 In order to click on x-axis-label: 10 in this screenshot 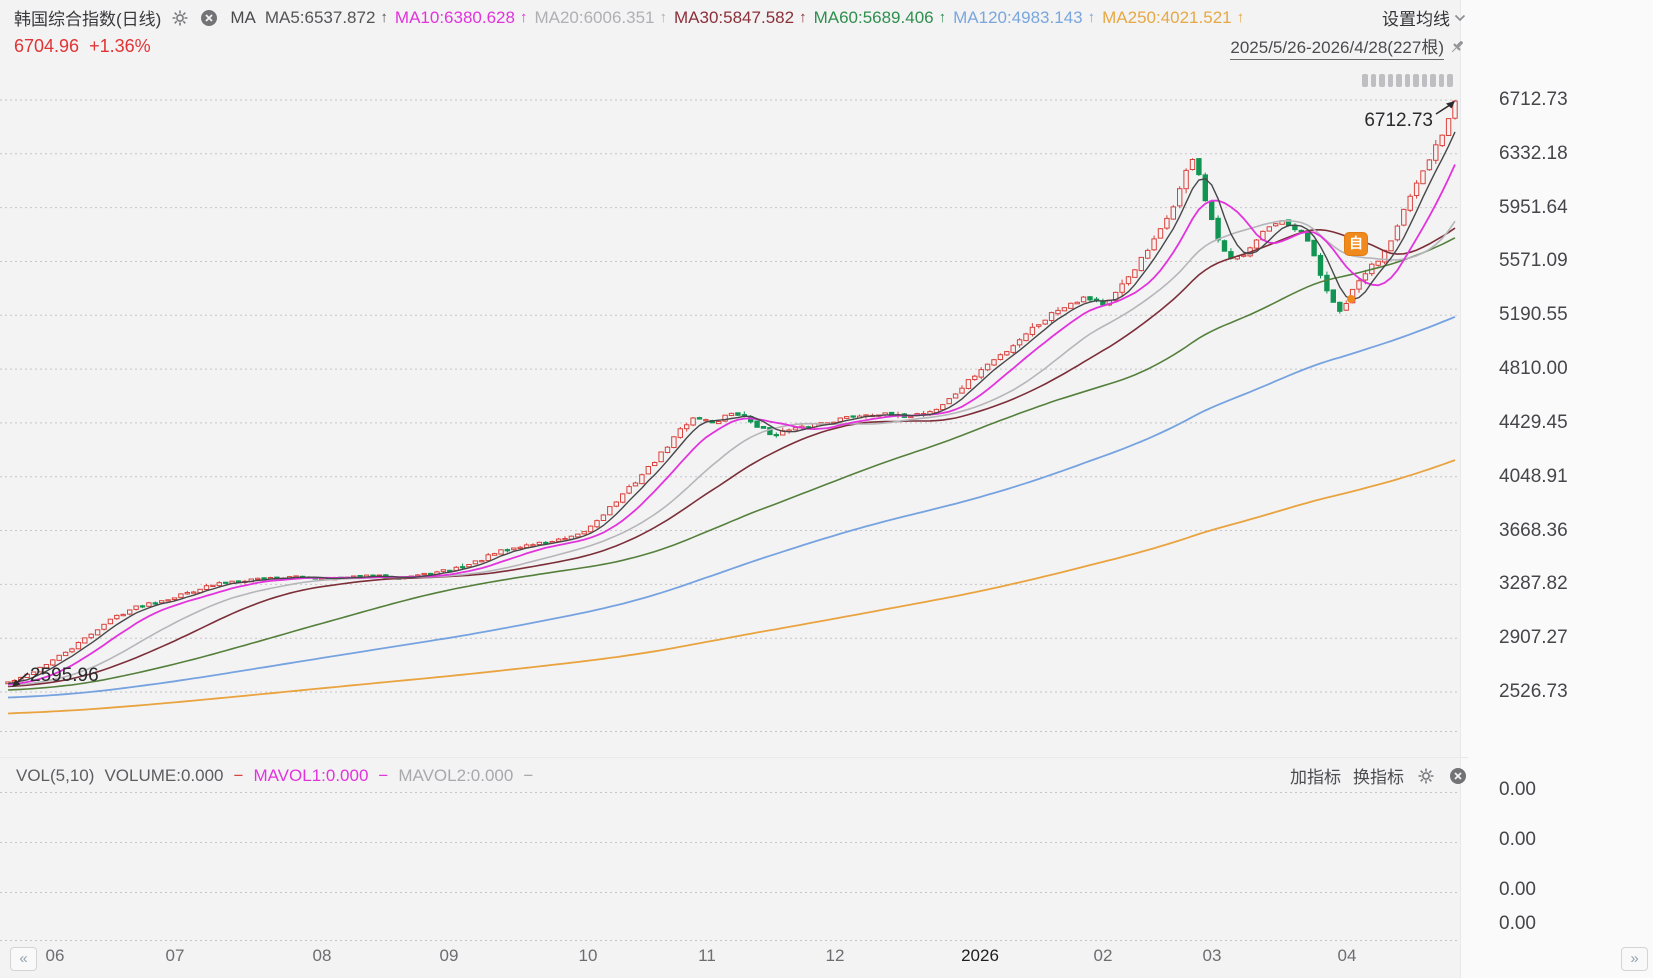, I will do `click(588, 955)`.